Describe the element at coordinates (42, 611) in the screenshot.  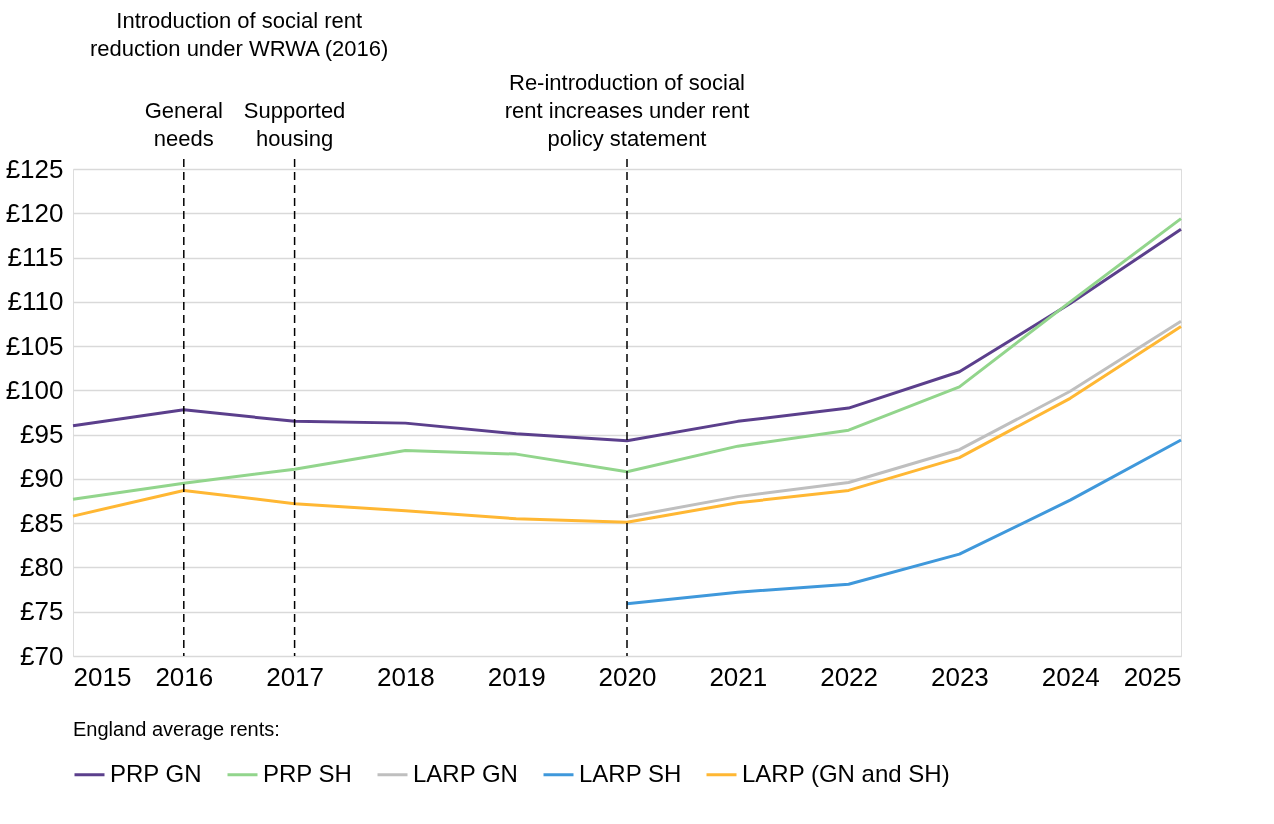
I see `y-tick-label: £75` at that location.